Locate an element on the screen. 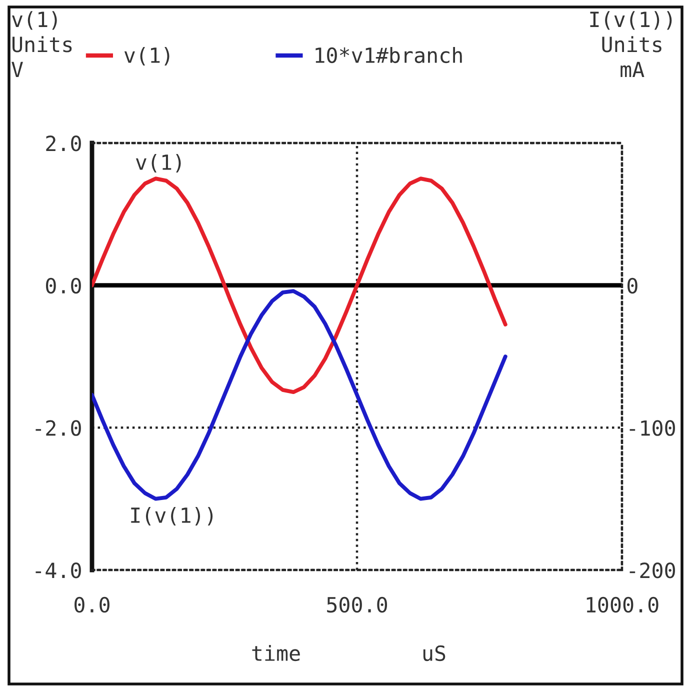 This screenshot has height=690, width=689. x-axis-title: time is located at coordinates (276, 653).